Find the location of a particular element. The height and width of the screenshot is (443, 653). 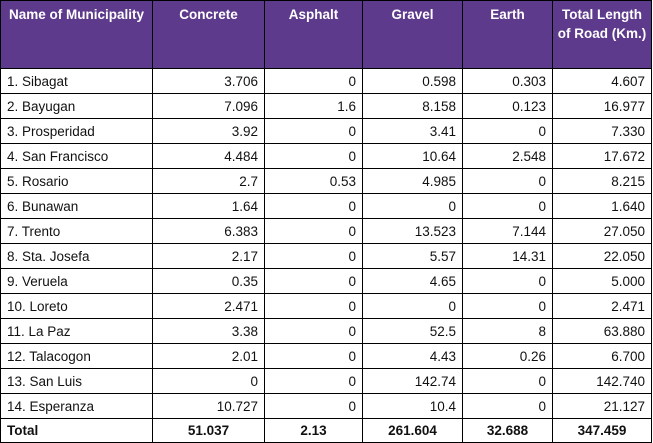

total-concrete: 51.037 is located at coordinates (208, 430).